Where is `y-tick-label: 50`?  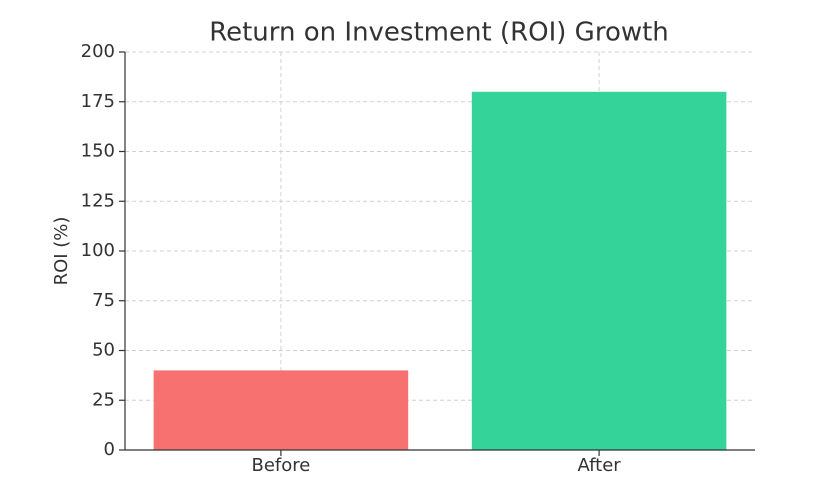 y-tick-label: 50 is located at coordinates (103, 350).